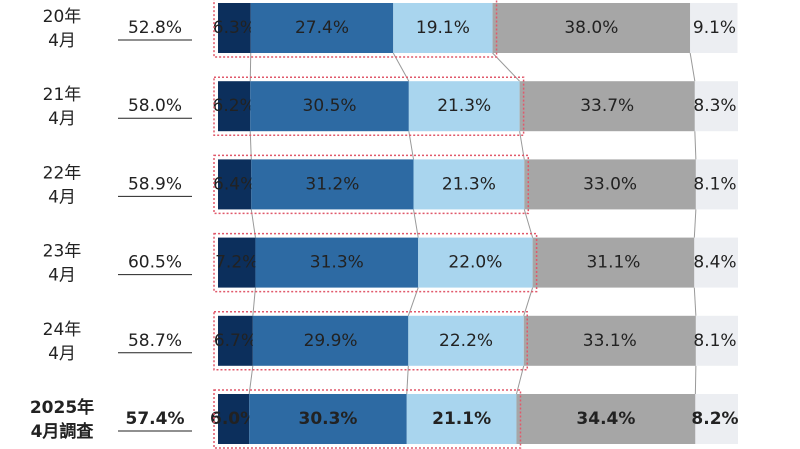  What do you see at coordinates (155, 106) in the screenshot?
I see `total-label: 58.0%` at bounding box center [155, 106].